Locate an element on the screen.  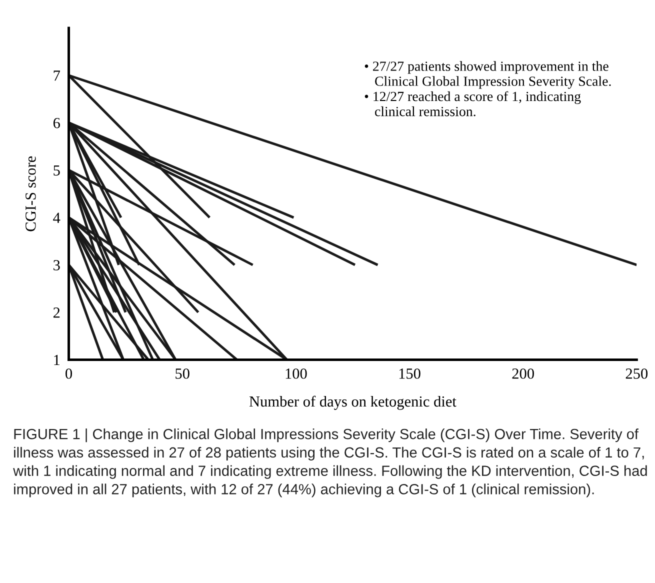
y-tick-label: 1 is located at coordinates (57, 360).